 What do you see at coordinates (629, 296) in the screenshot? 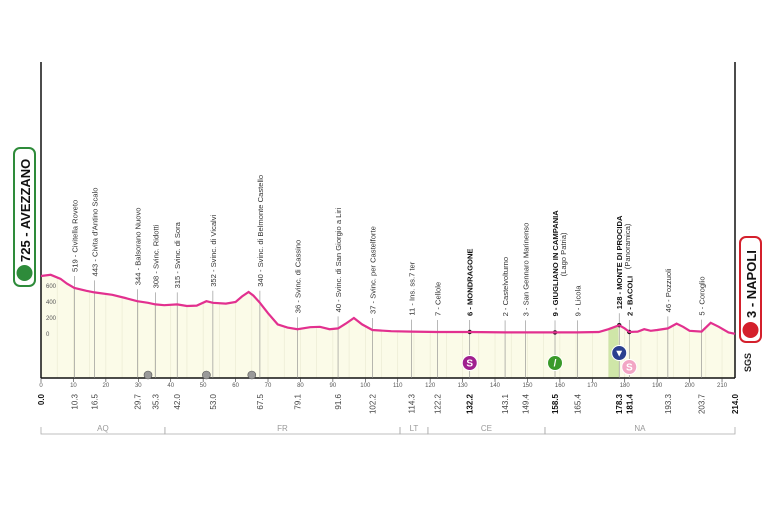
I see `waypoint-label: 2 - BACOLI` at bounding box center [629, 296].